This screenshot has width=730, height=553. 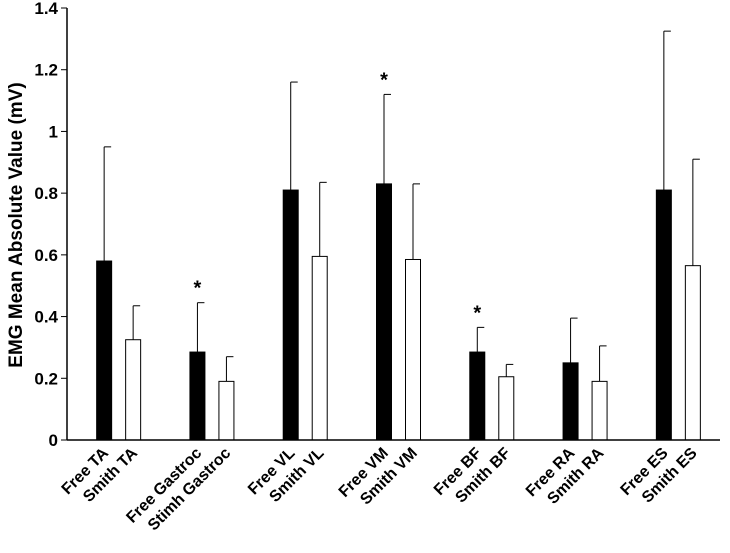 I want to click on y-tick-label: 0, so click(x=53, y=440).